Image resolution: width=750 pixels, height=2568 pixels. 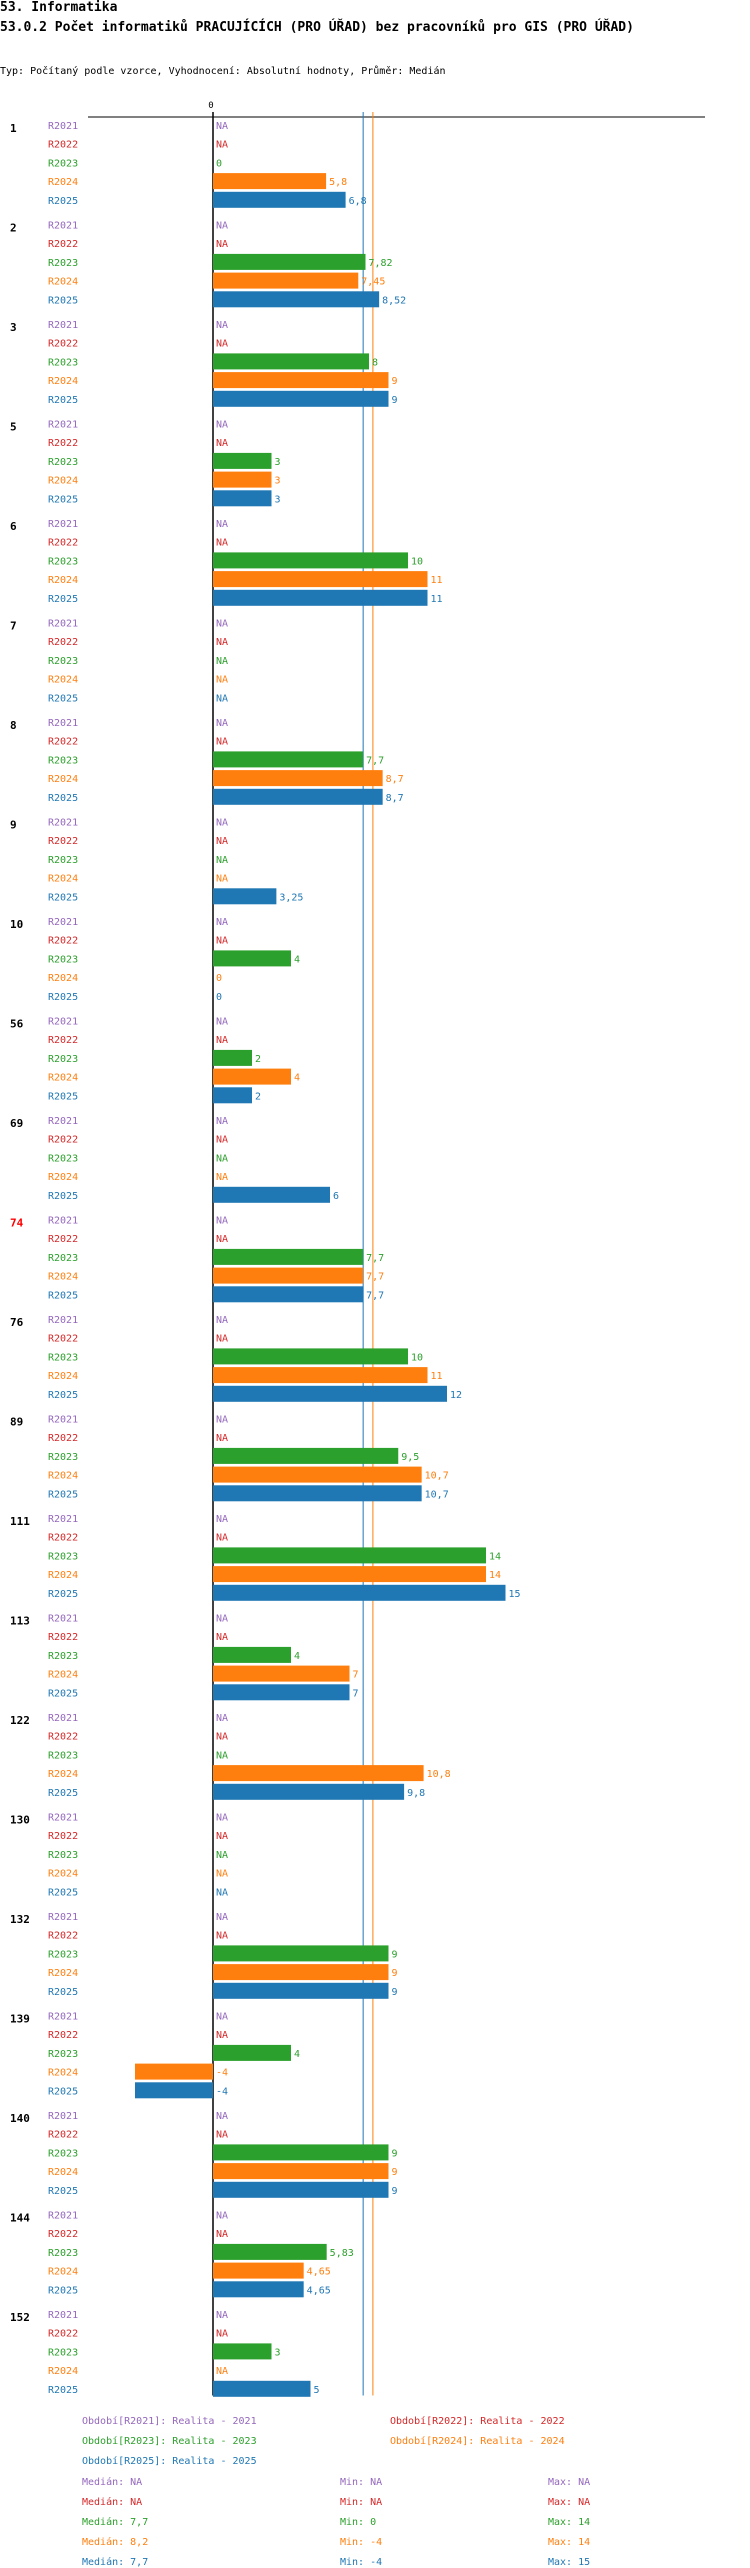 I want to click on value-label: 14, so click(x=495, y=1556).